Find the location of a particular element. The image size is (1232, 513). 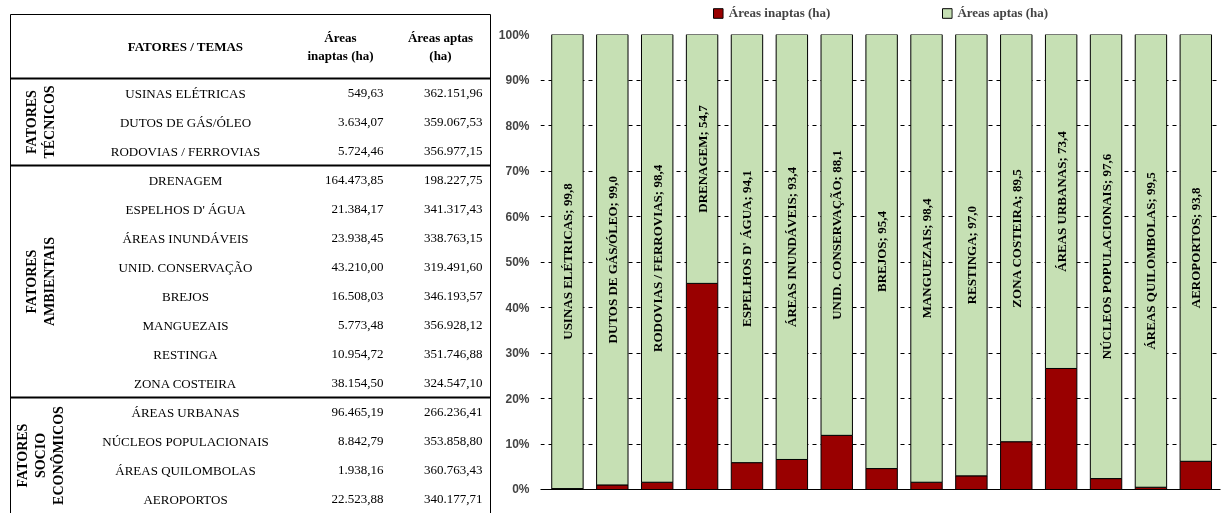

text: 346.193,57 is located at coordinates (453, 295).